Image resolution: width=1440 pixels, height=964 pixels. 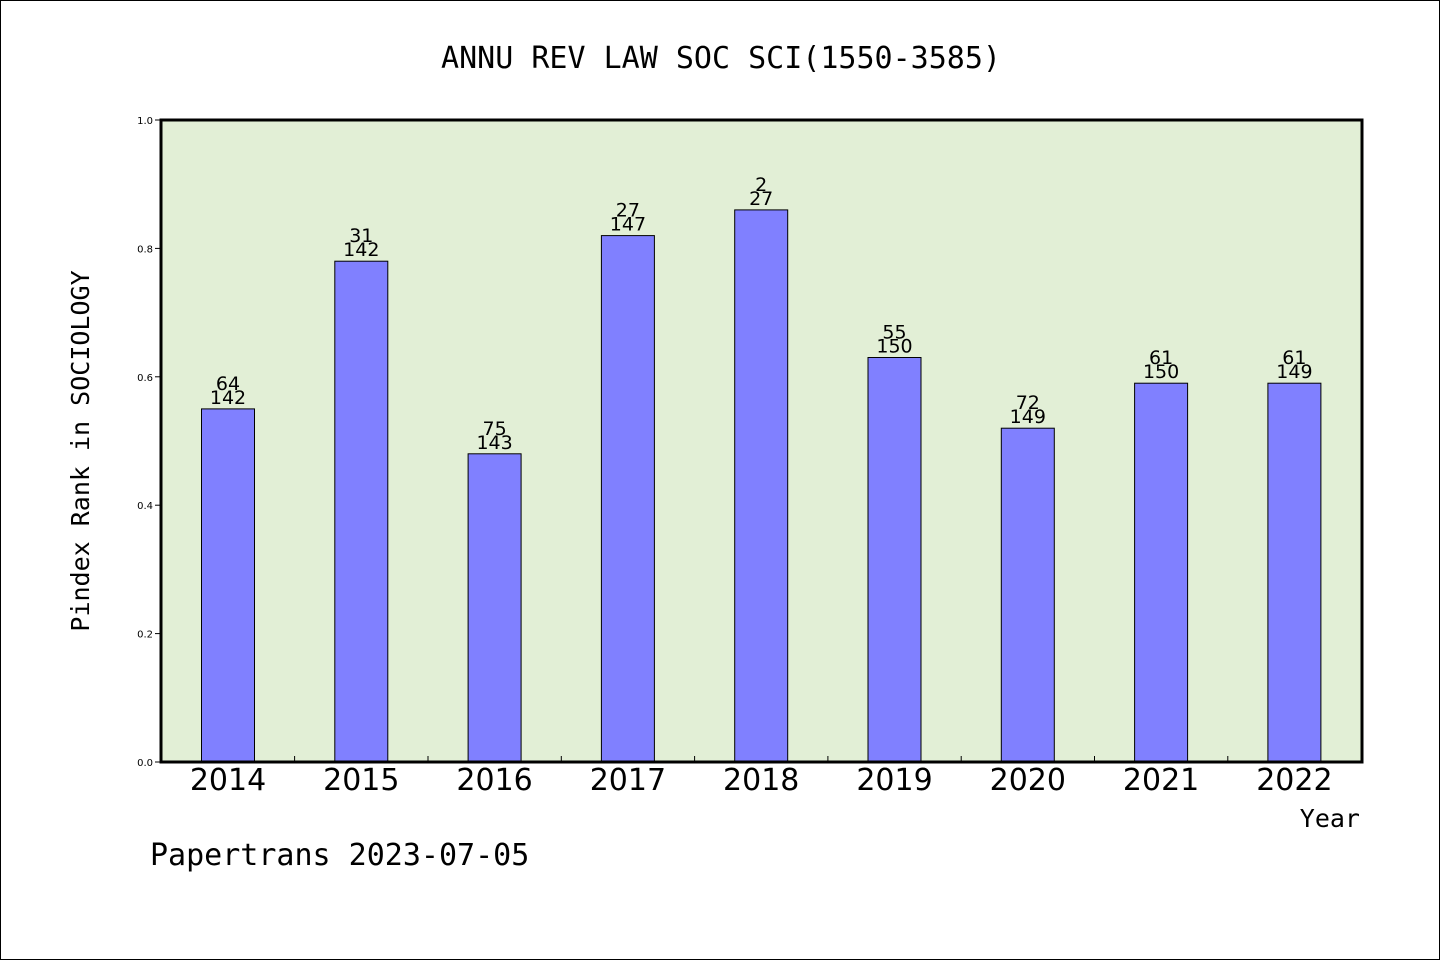 What do you see at coordinates (494, 443) in the screenshot?
I see `bar-total-label-2016: 143` at bounding box center [494, 443].